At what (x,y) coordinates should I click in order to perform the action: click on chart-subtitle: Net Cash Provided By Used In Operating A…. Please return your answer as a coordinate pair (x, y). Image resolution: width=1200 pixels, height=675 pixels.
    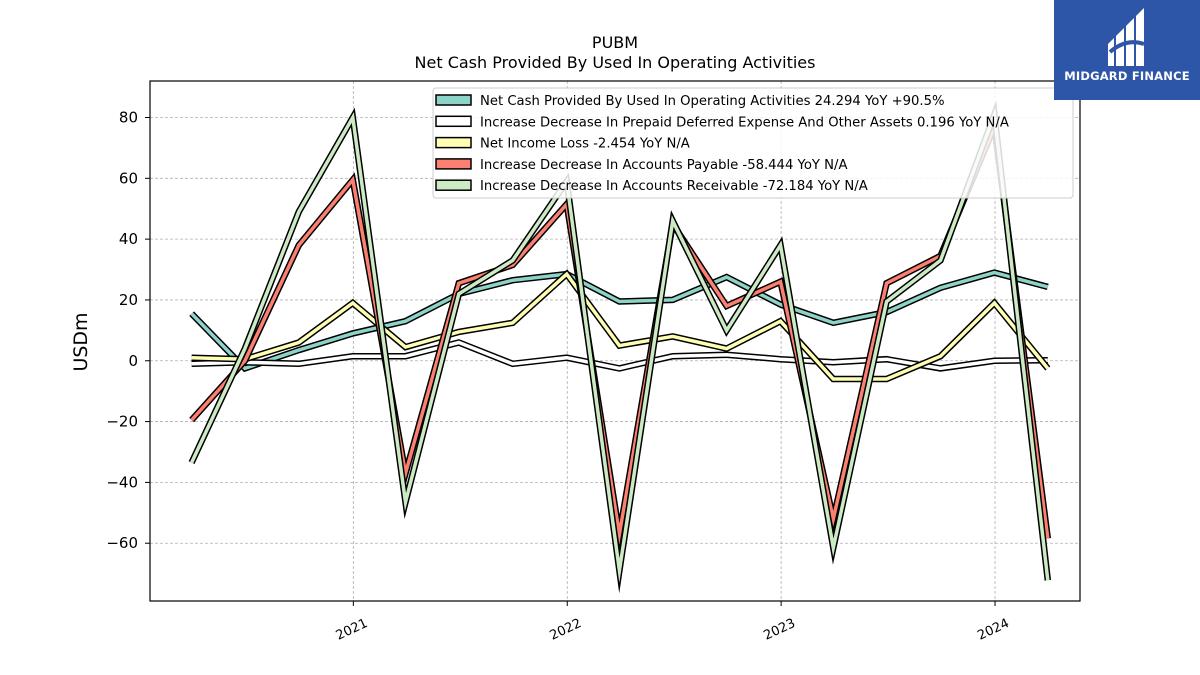
    Looking at the image, I should click on (615, 62).